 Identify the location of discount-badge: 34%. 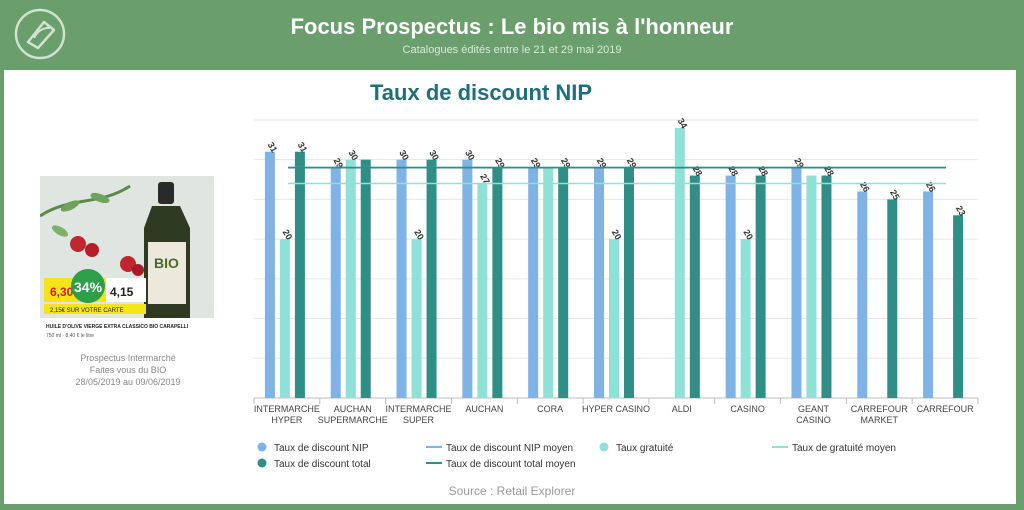
(88, 287).